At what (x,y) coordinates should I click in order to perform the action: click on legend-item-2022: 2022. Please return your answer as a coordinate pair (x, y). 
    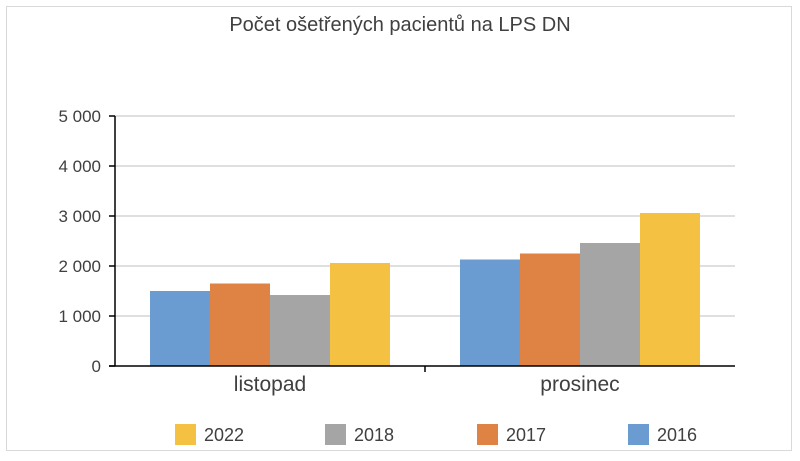
    Looking at the image, I should click on (209, 434).